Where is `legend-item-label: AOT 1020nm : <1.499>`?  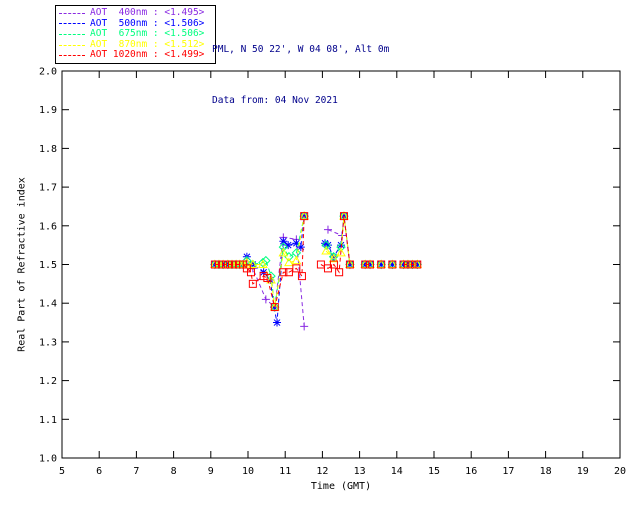 legend-item-label: AOT 1020nm : <1.499> is located at coordinates (147, 55).